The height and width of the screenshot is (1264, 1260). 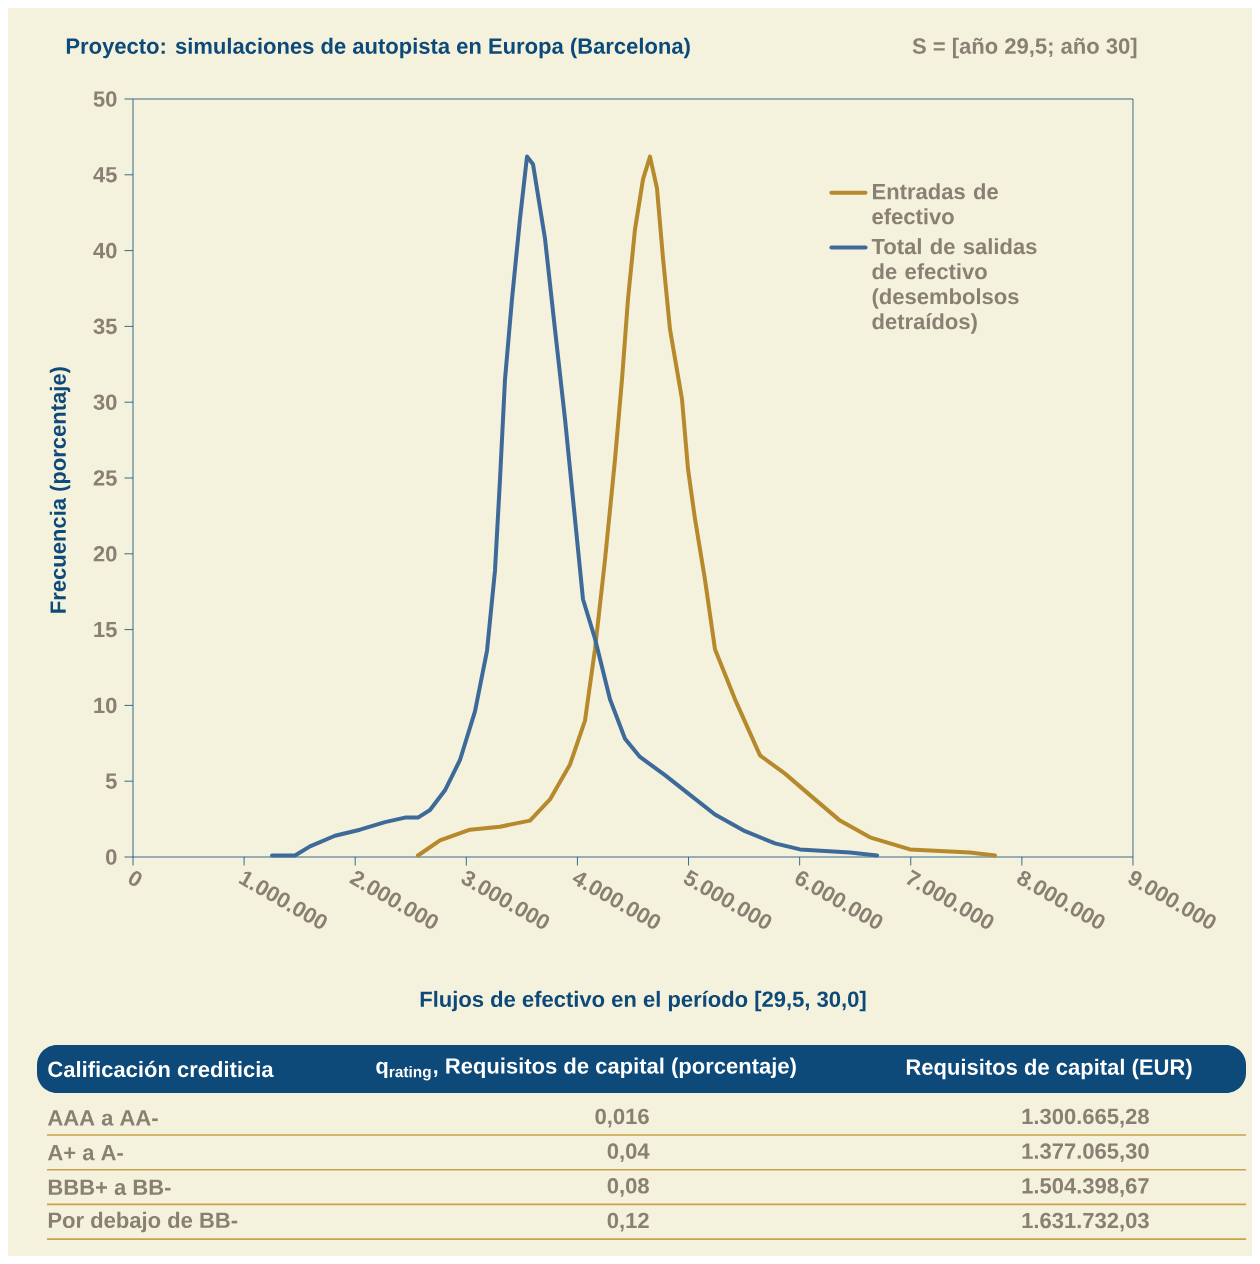 I want to click on chart-title: Proyecto: simulaciones de autopista en Europa (Barcelona), so click(x=378, y=48).